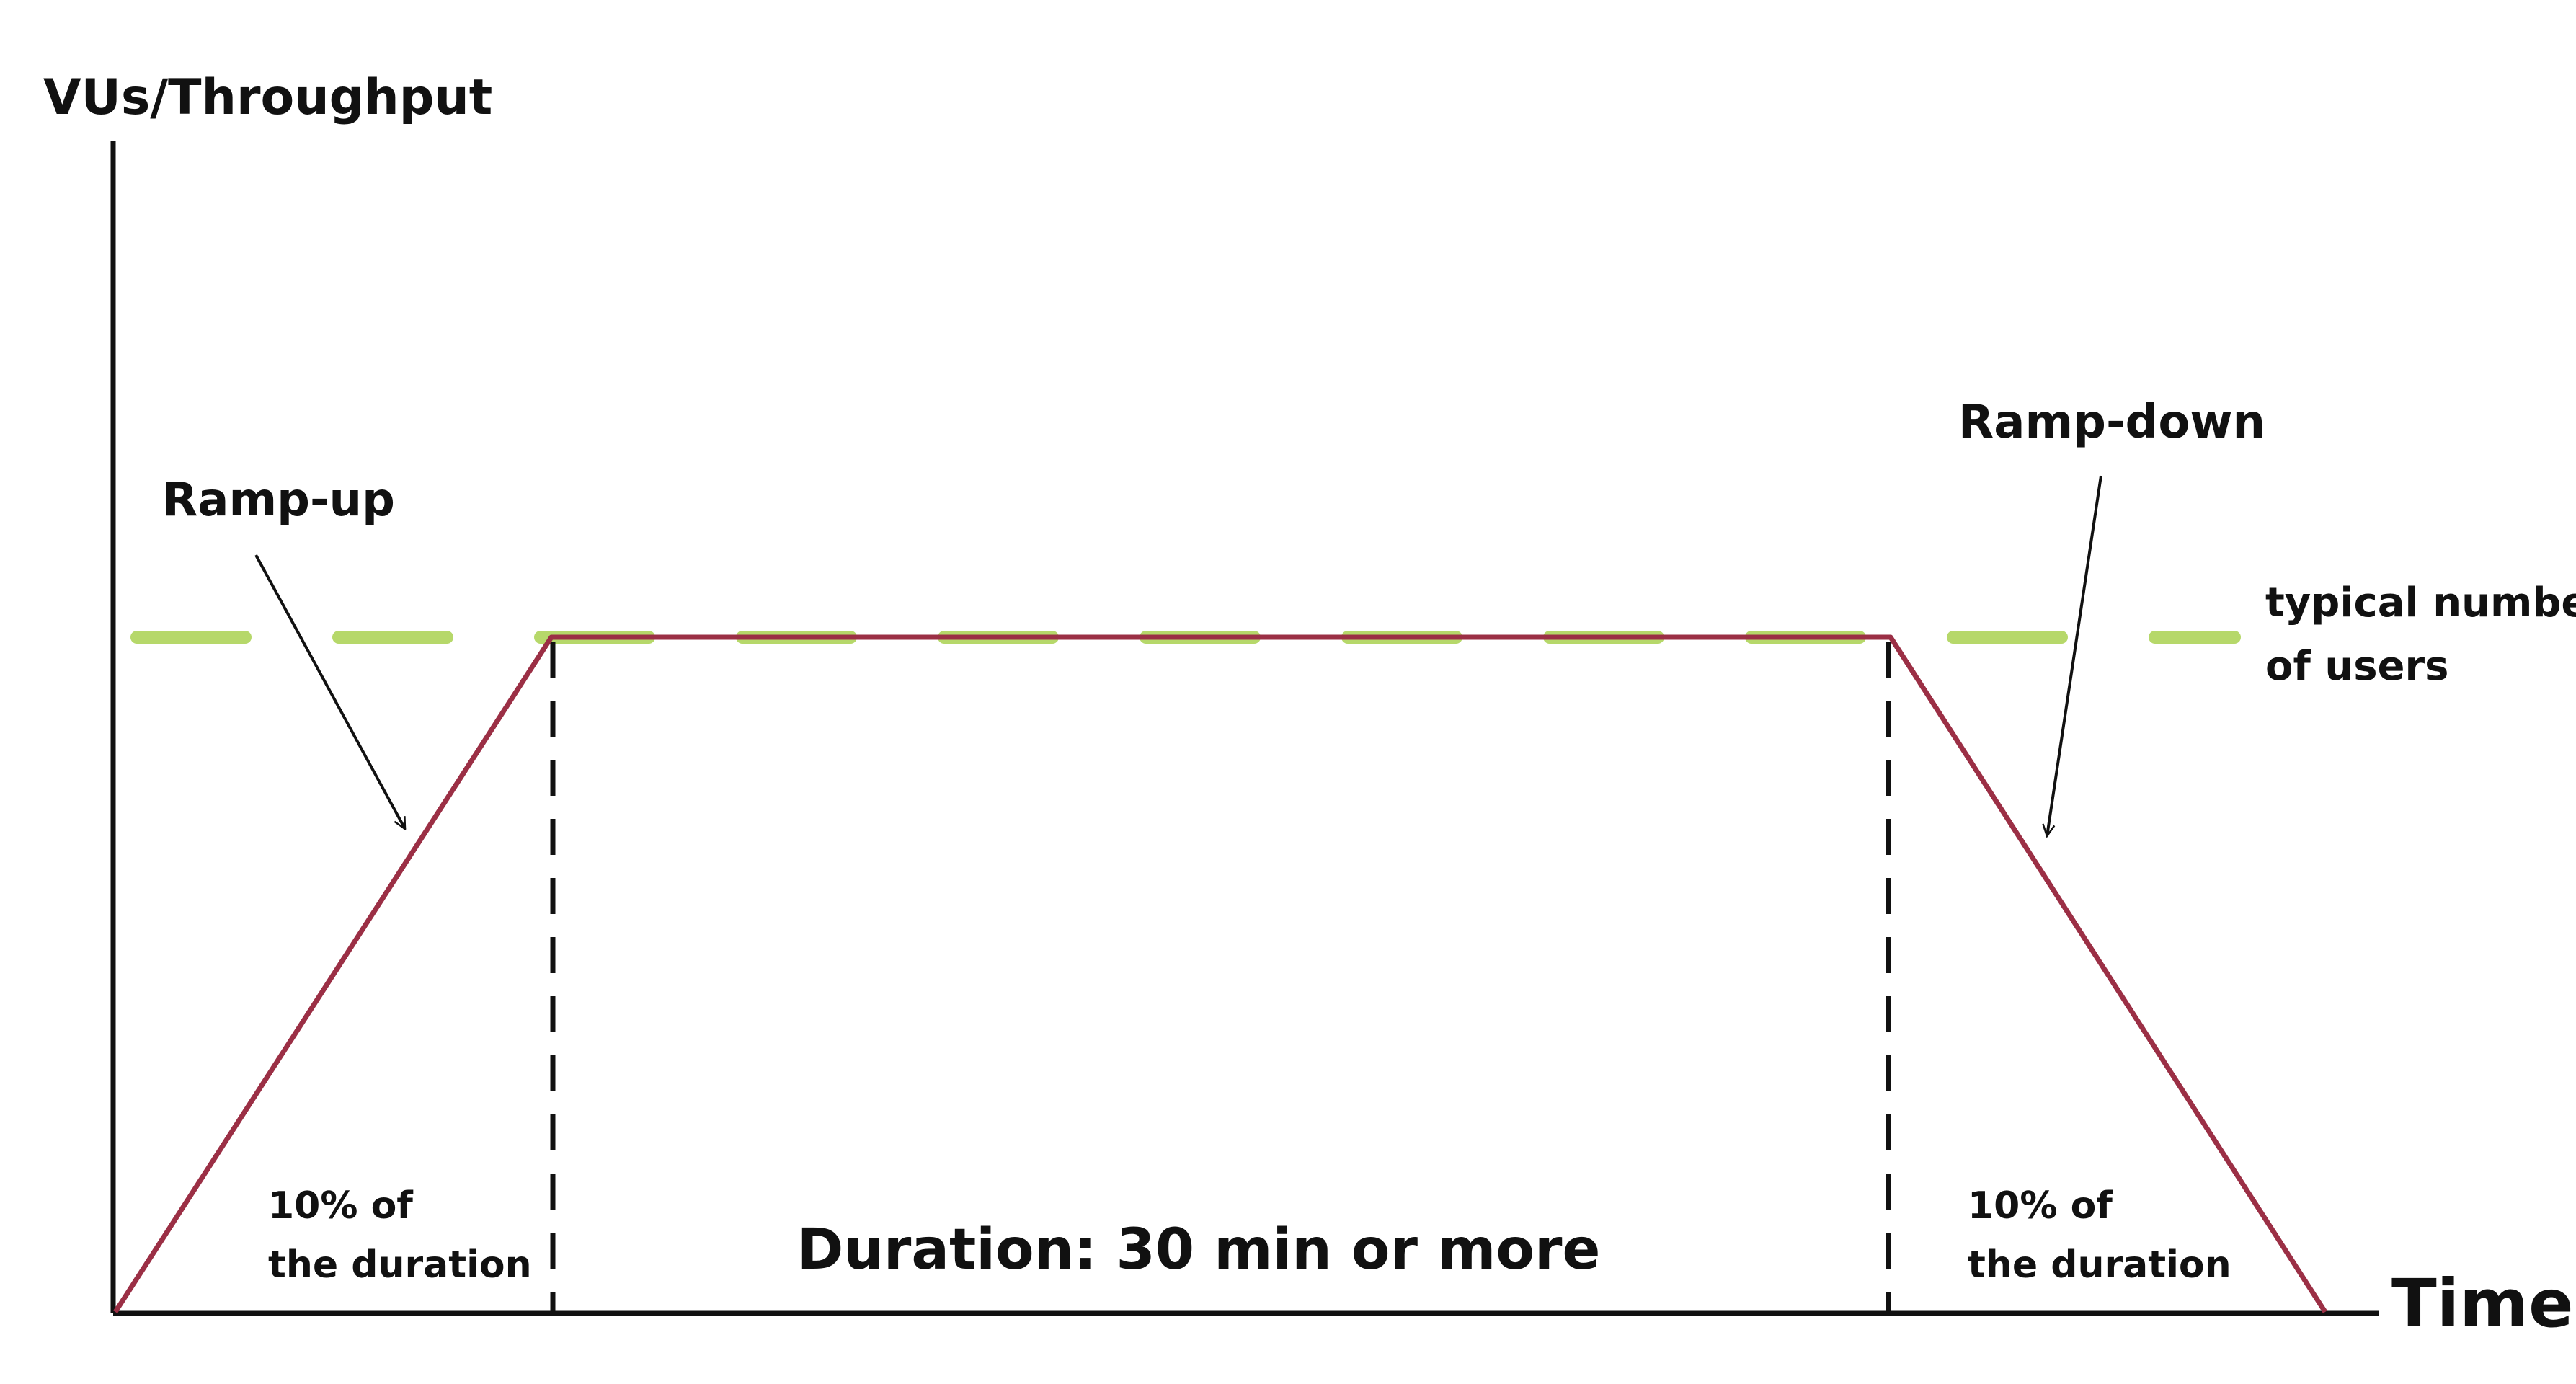 Image resolution: width=2576 pixels, height=1384 pixels. I want to click on x-axis-label: Time, so click(2482, 1303).